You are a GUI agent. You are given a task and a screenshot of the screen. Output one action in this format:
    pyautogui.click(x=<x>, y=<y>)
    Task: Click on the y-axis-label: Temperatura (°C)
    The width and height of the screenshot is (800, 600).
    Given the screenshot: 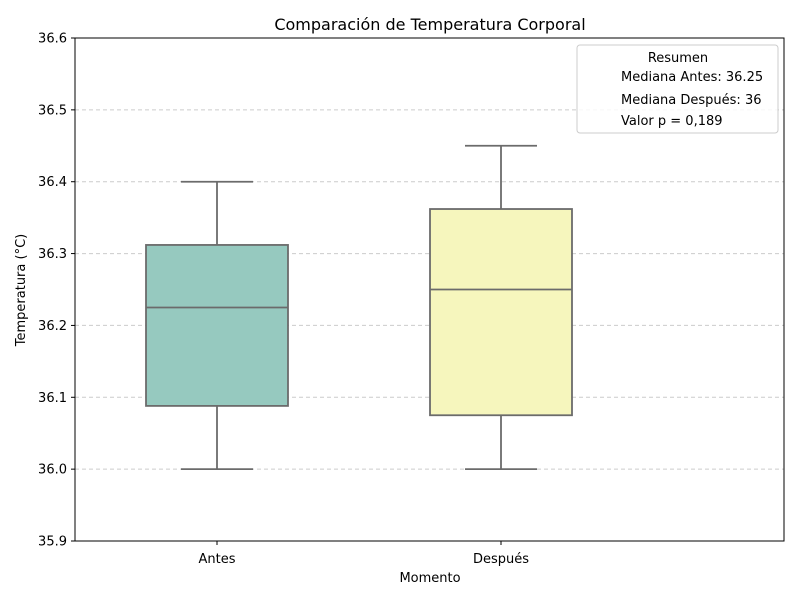 What is the action you would take?
    pyautogui.click(x=21, y=290)
    